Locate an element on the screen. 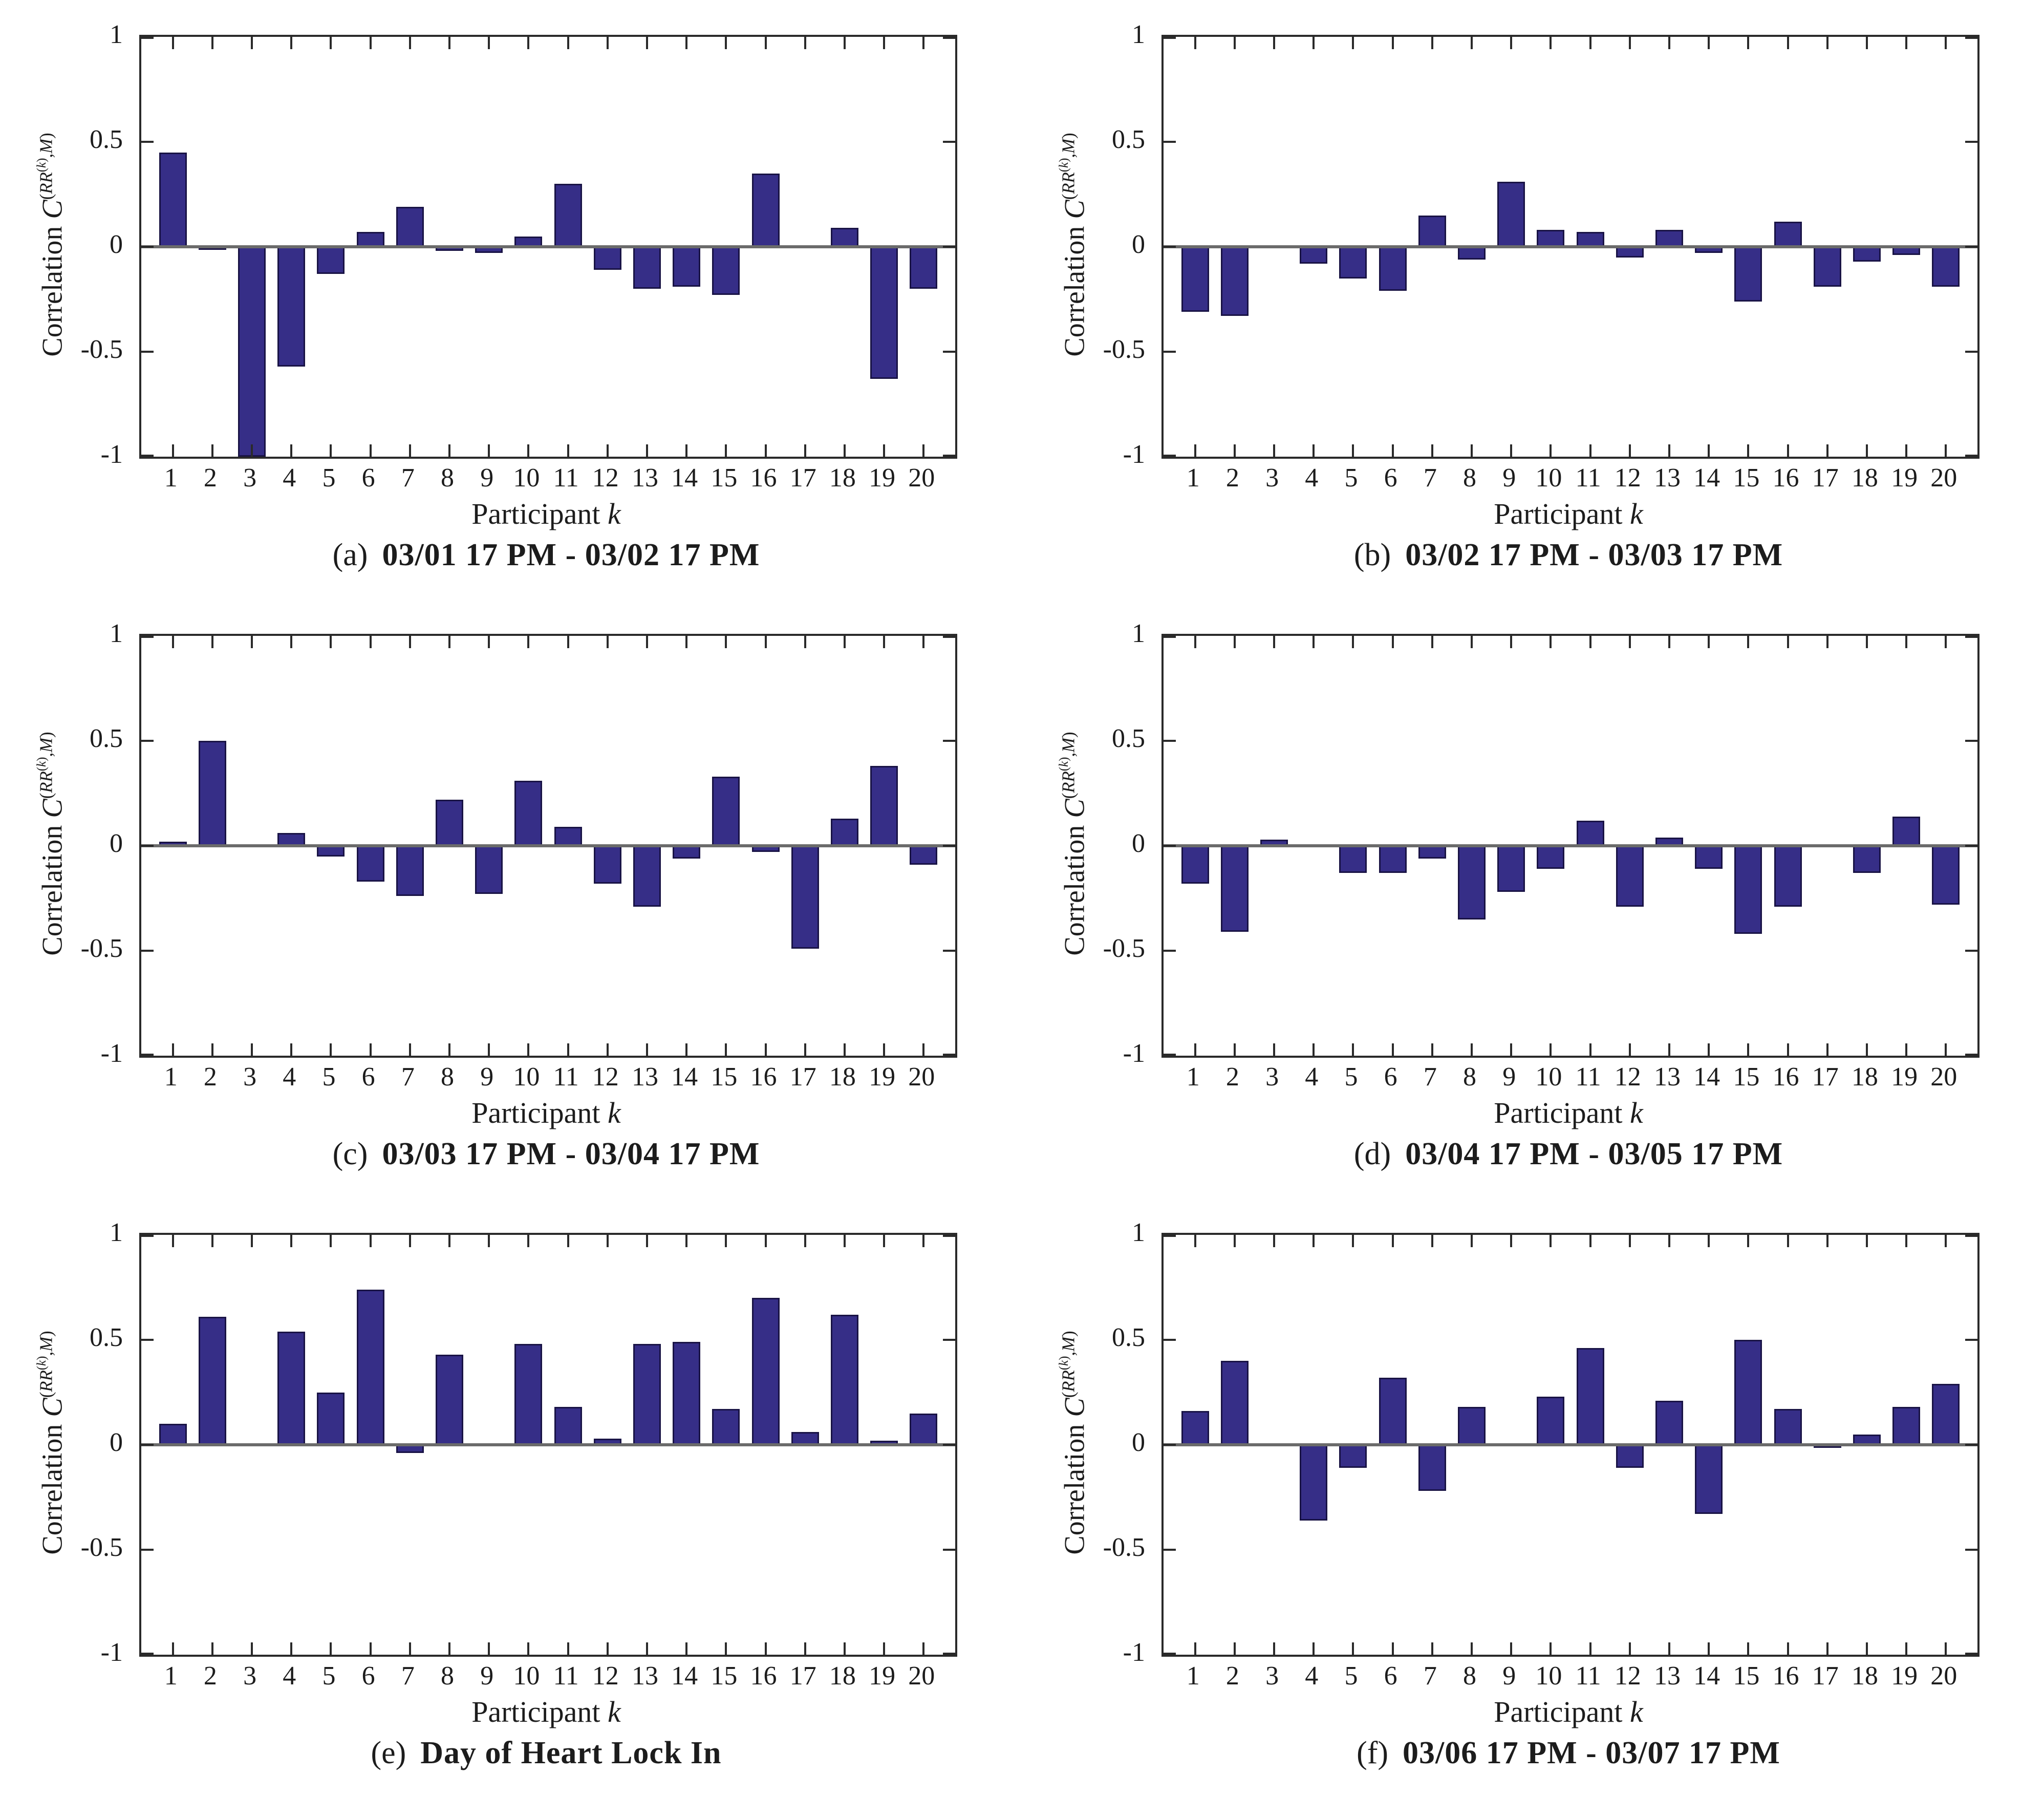 Image resolution: width=2044 pixels, height=1796 pixels. x-tick-label-5: 5 is located at coordinates (329, 1676).